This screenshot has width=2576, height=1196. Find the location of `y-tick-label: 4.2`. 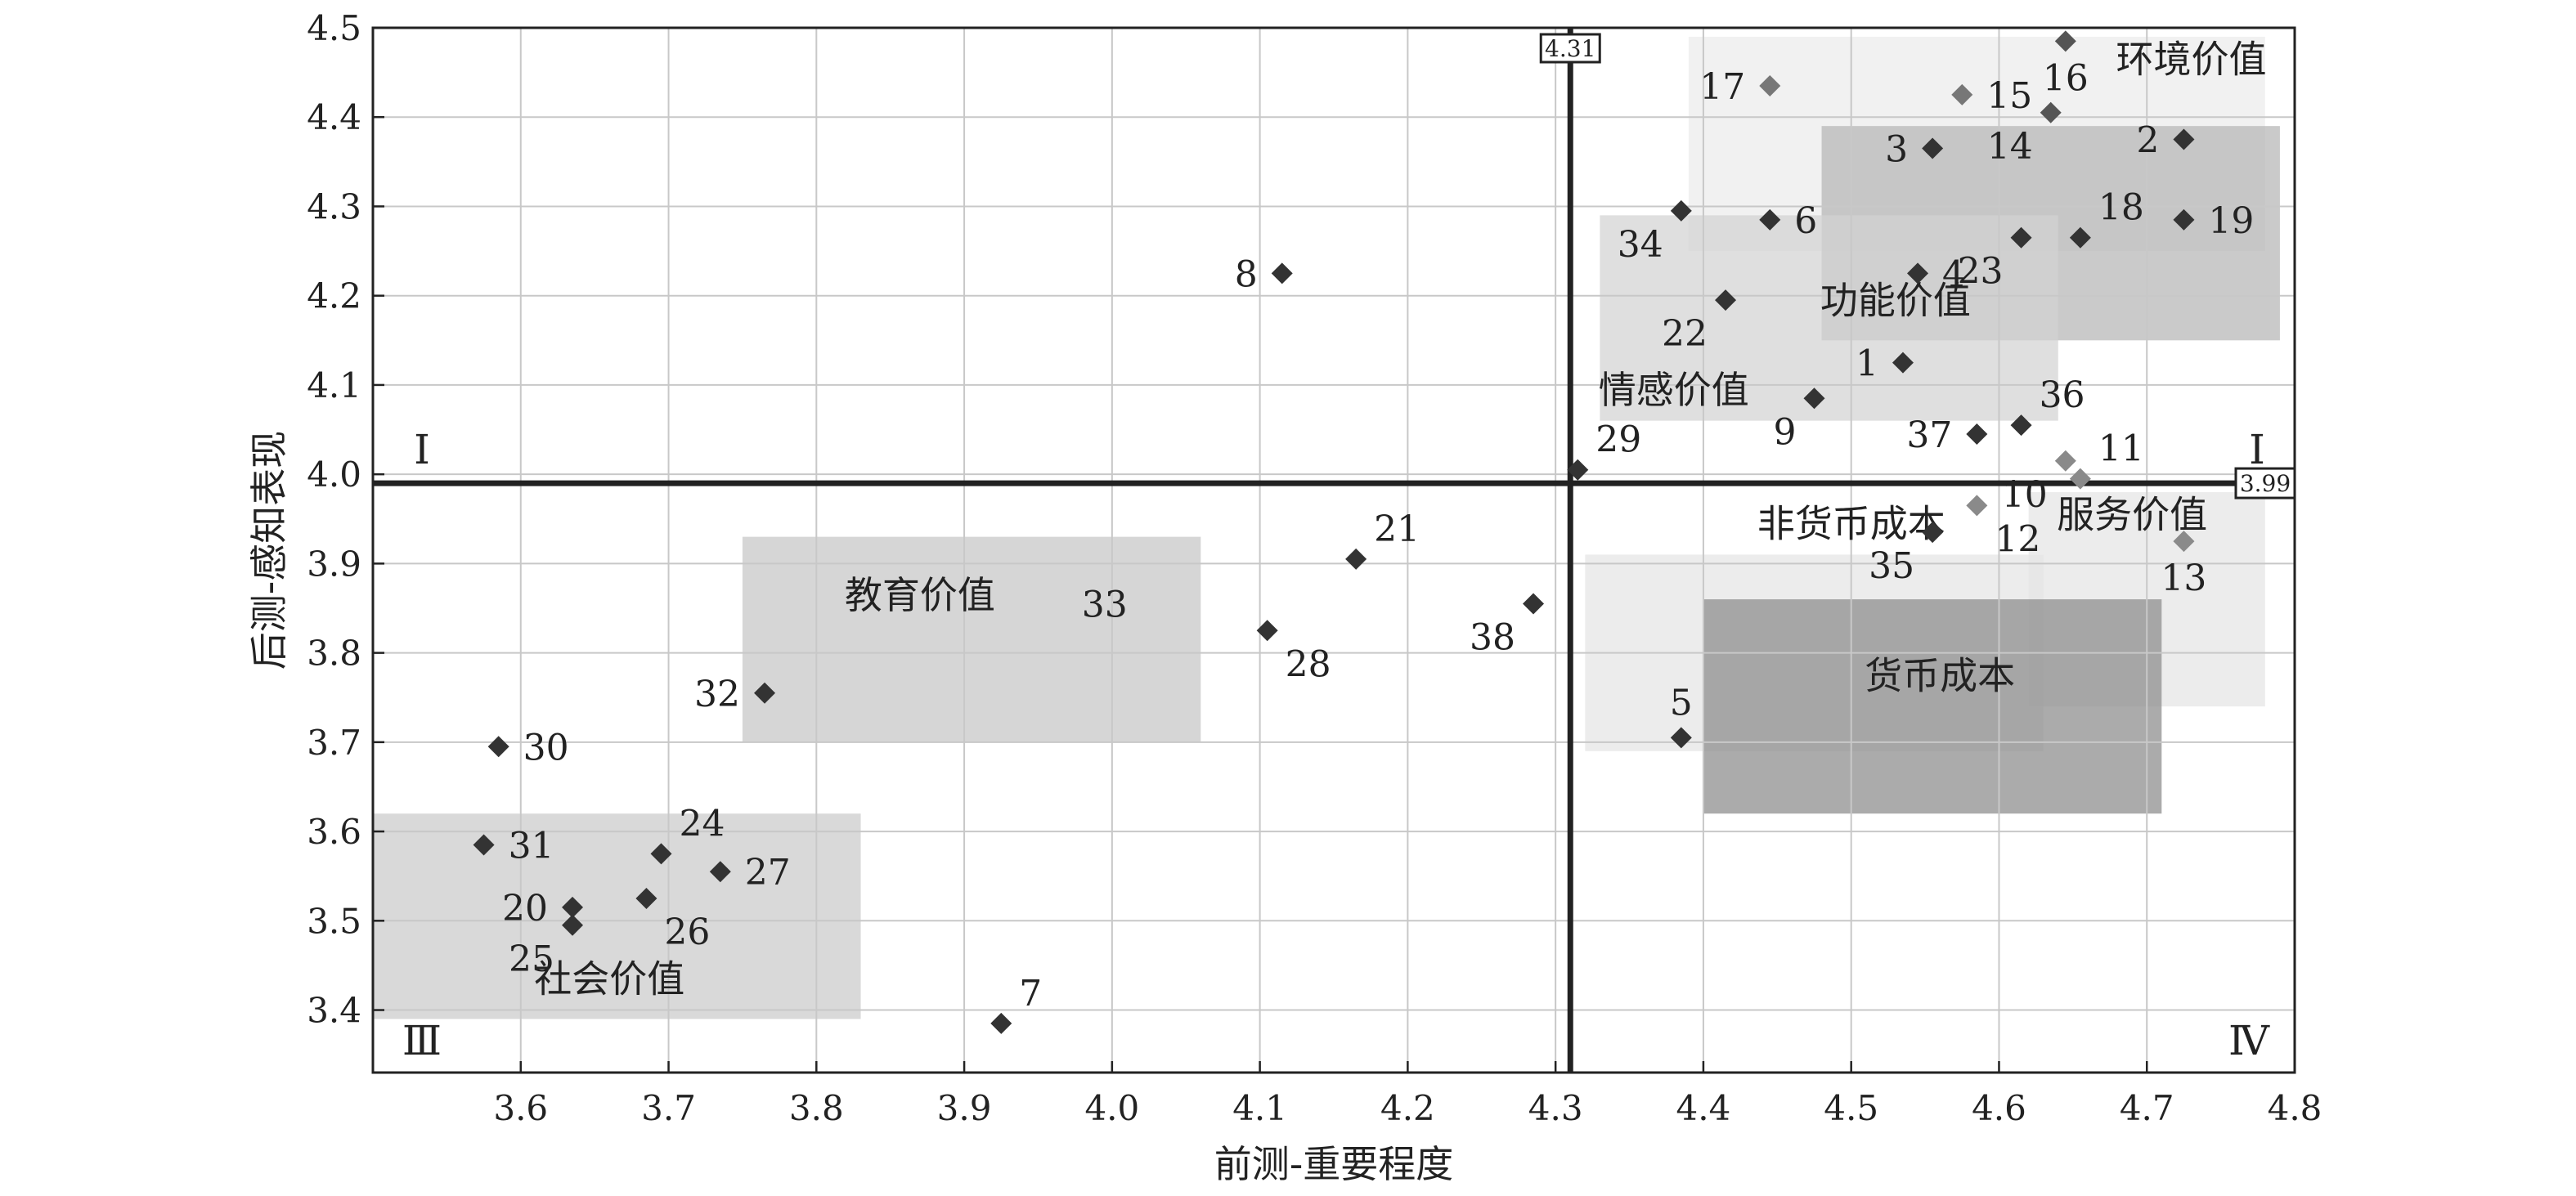

y-tick-label: 4.2 is located at coordinates (334, 296).